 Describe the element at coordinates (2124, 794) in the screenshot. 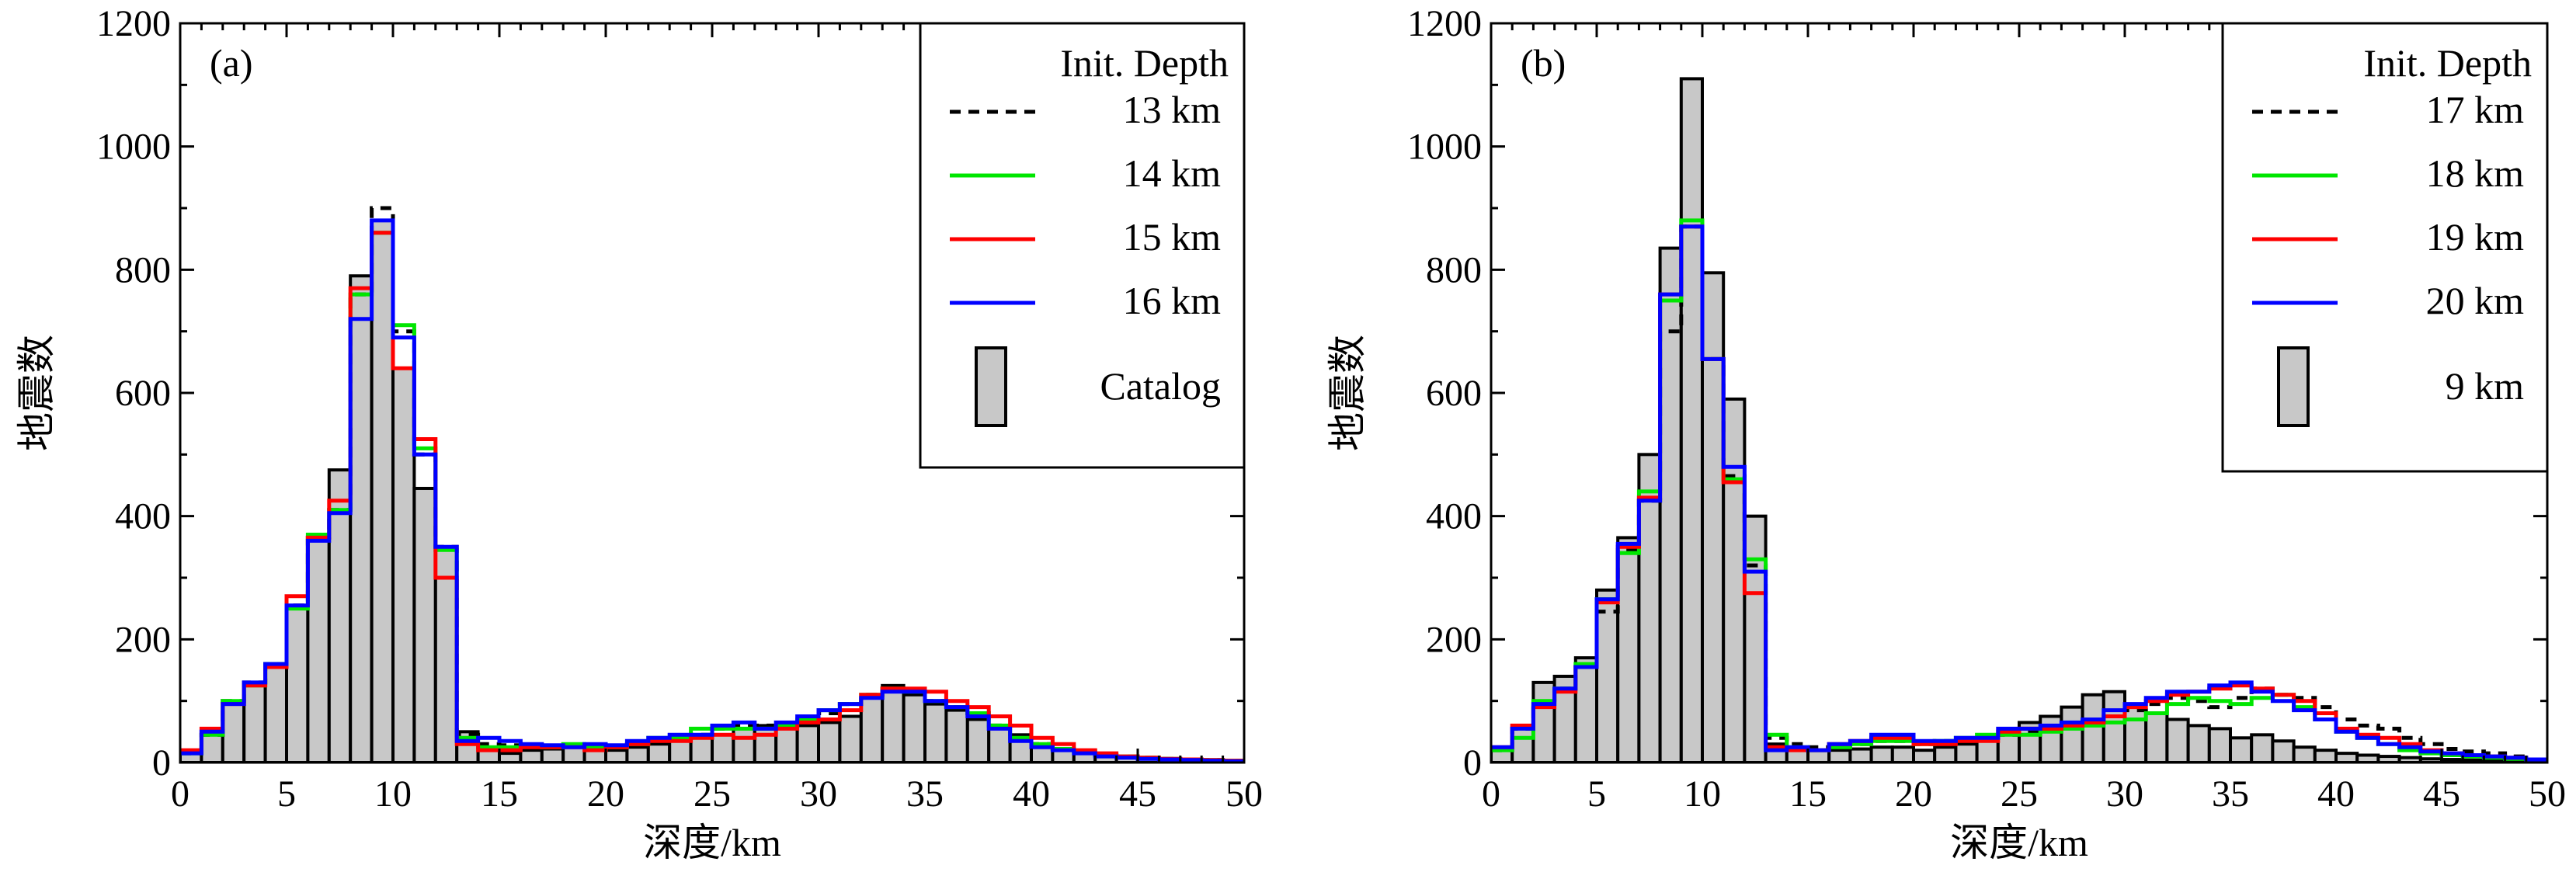

I see `x-tick-label: 30` at that location.